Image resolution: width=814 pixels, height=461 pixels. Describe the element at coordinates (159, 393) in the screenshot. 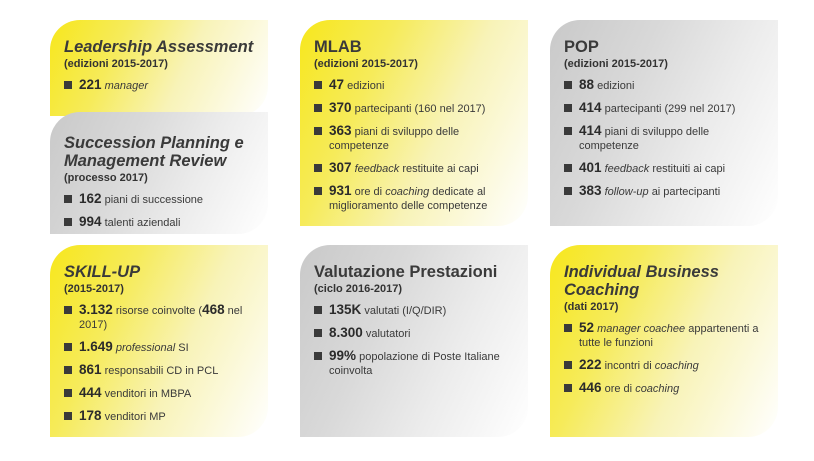

I see `stat-item: 444 venditori in MBPA` at that location.